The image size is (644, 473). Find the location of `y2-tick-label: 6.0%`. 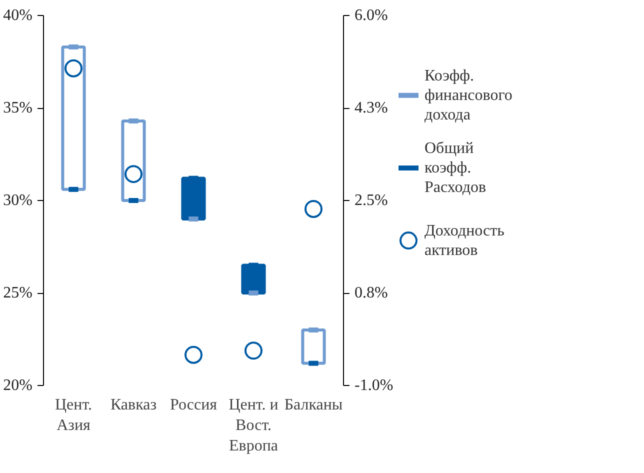

y2-tick-label: 6.0% is located at coordinates (371, 15).